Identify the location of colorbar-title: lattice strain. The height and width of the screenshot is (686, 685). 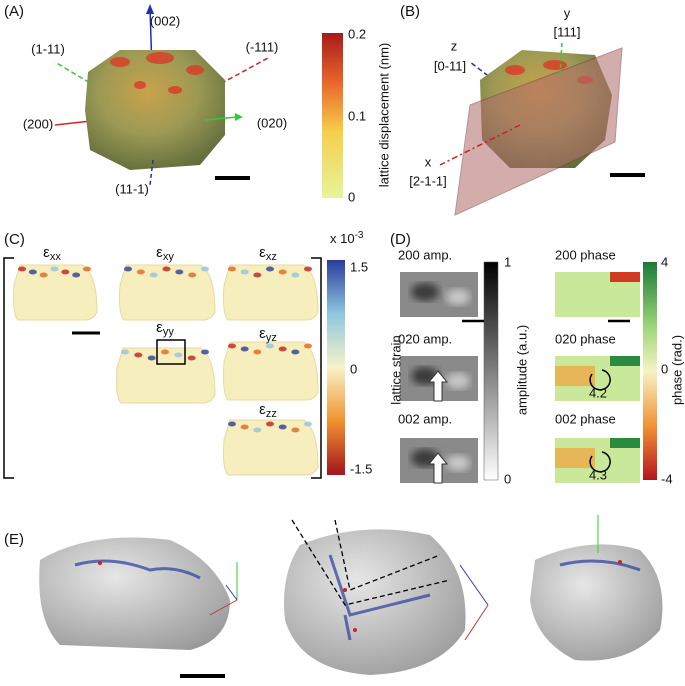
(395, 369).